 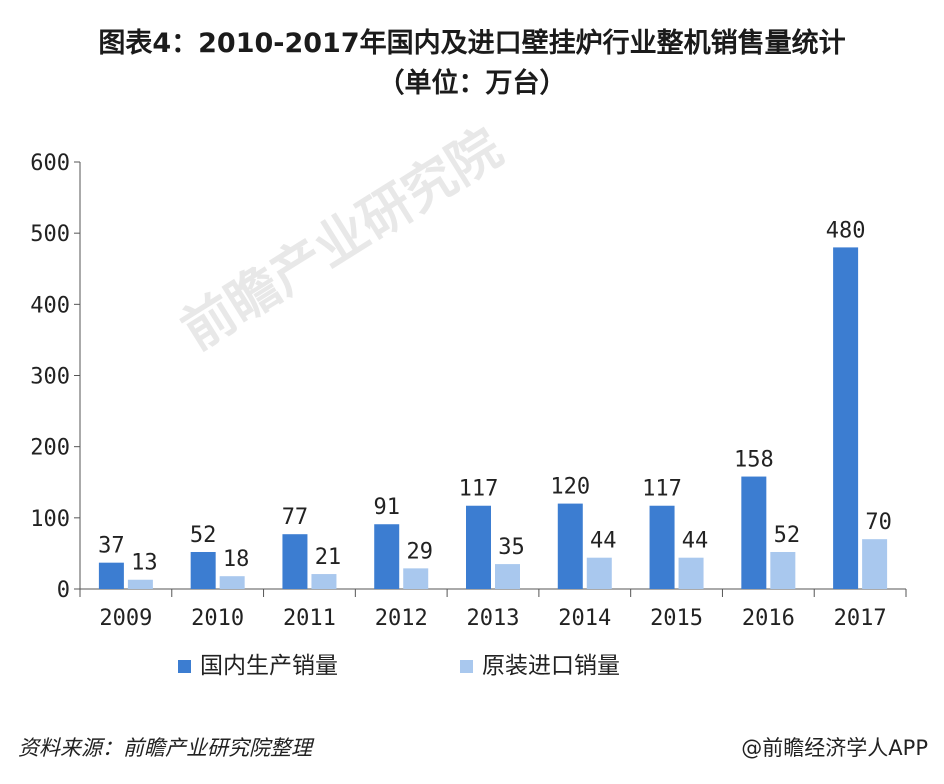 What do you see at coordinates (50, 519) in the screenshot?
I see `y-tick-label: 100` at bounding box center [50, 519].